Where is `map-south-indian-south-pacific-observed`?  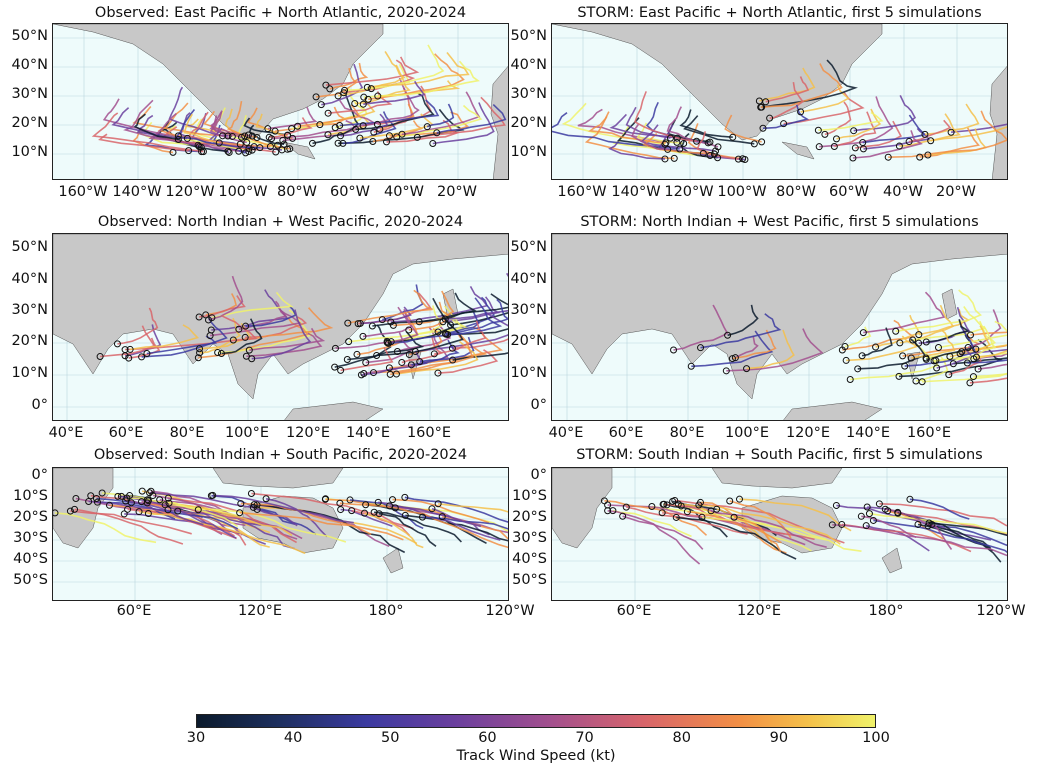 map-south-indian-south-pacific-observed is located at coordinates (280, 534).